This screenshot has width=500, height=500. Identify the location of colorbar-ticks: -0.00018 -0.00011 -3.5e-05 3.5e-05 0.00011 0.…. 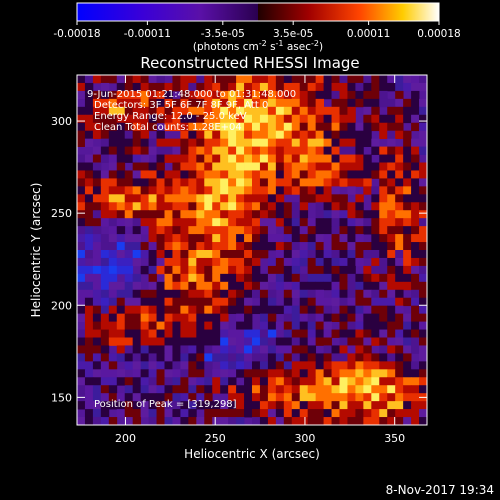
(257, 30).